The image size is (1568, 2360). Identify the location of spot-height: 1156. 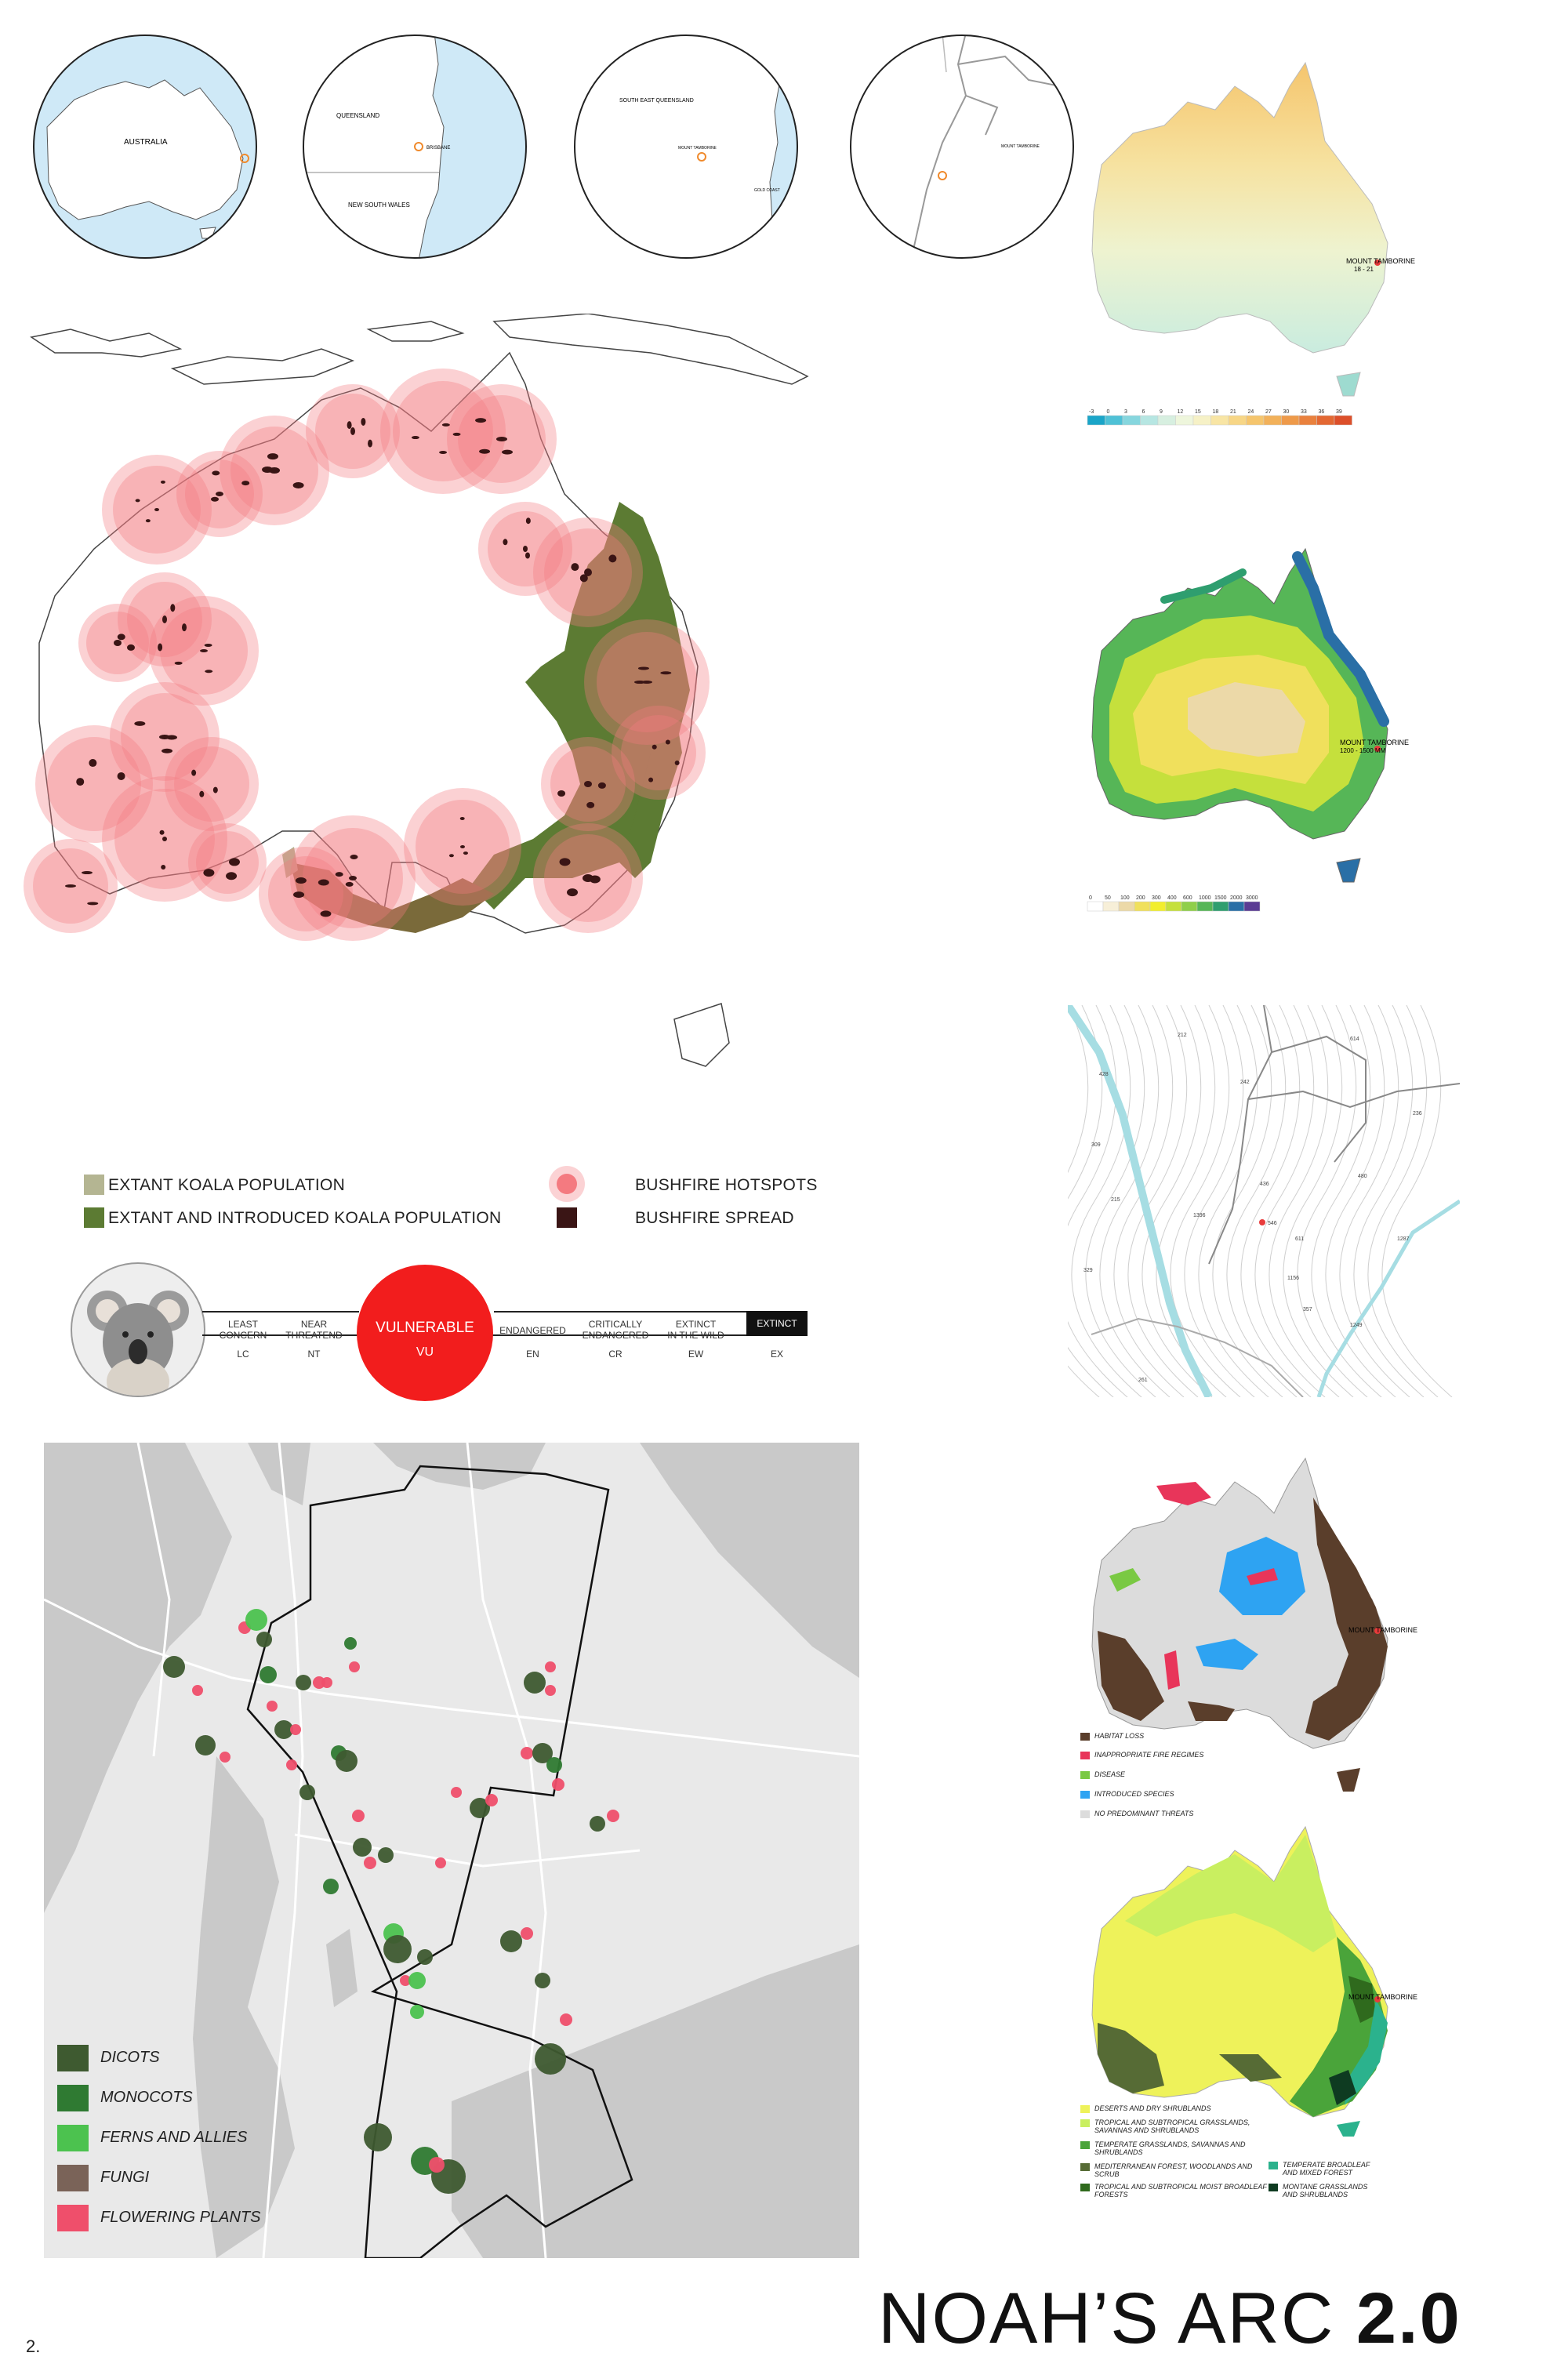
(1293, 1278).